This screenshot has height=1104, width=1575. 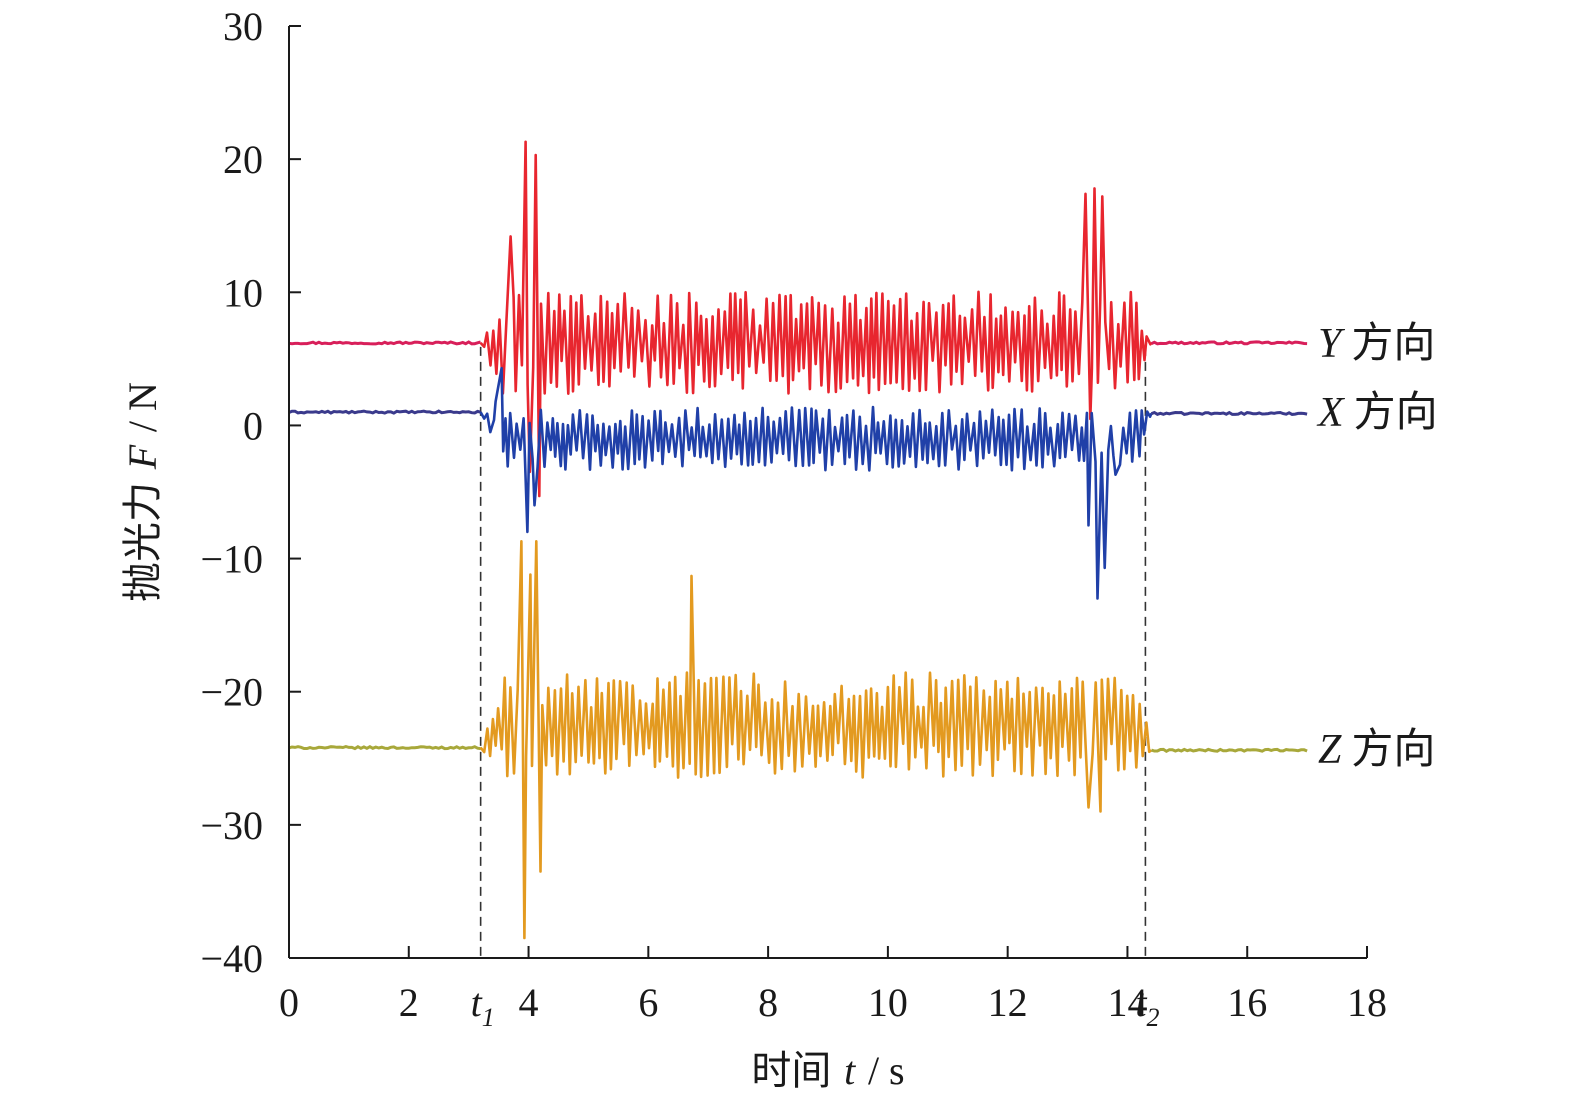 What do you see at coordinates (827, 1071) in the screenshot?
I see `x-axis-label: 时间 t / s` at bounding box center [827, 1071].